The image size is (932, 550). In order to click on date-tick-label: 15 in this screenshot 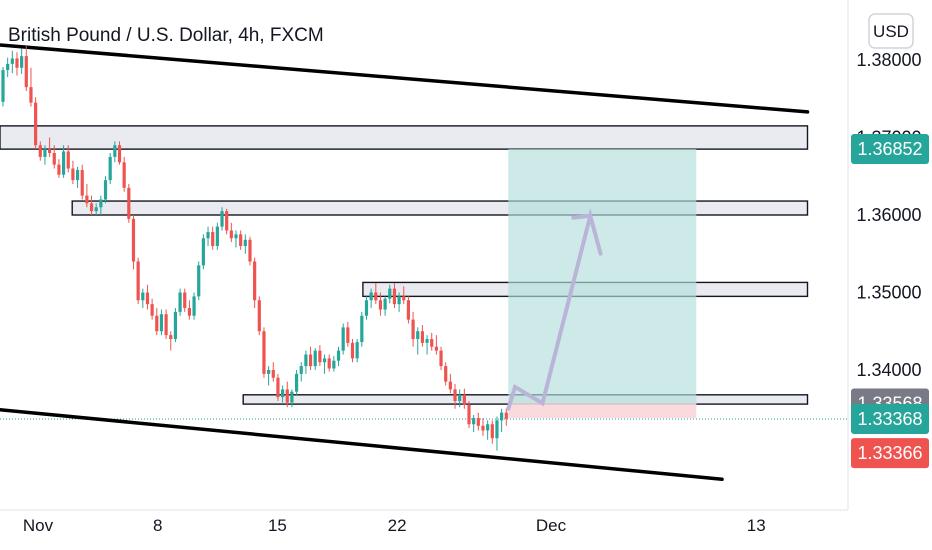, I will do `click(277, 525)`.